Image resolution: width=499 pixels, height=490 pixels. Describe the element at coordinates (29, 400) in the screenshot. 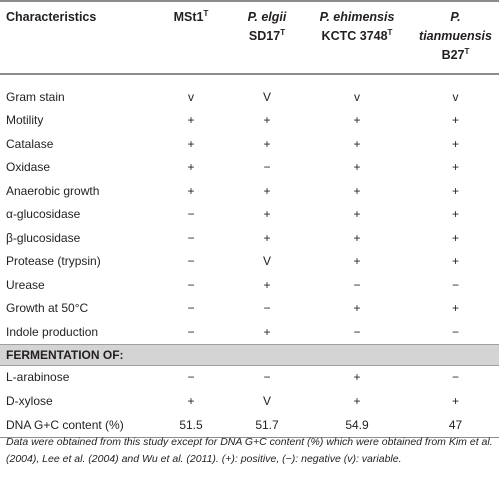

I see `row-label: D-xylose` at that location.